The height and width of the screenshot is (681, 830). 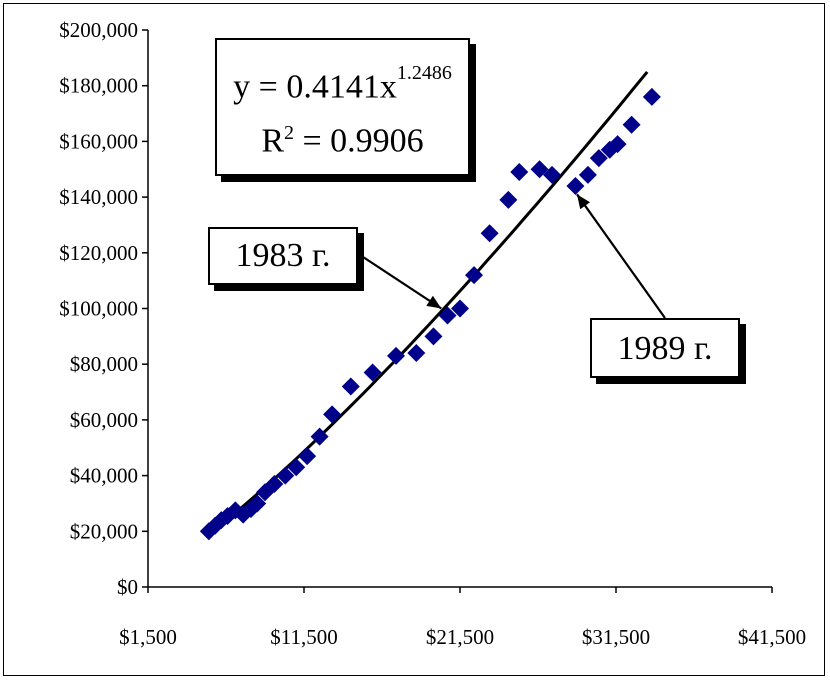 I want to click on y-tick-label: $20,000, so click(x=104, y=531).